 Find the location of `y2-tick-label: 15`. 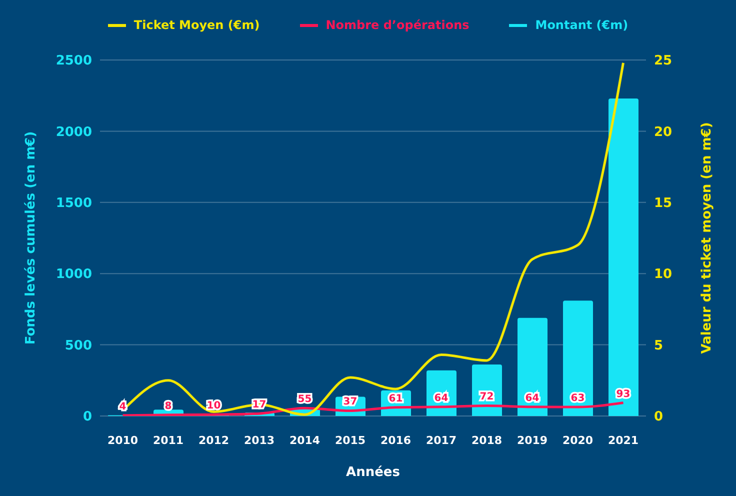

y2-tick-label: 15 is located at coordinates (663, 204).